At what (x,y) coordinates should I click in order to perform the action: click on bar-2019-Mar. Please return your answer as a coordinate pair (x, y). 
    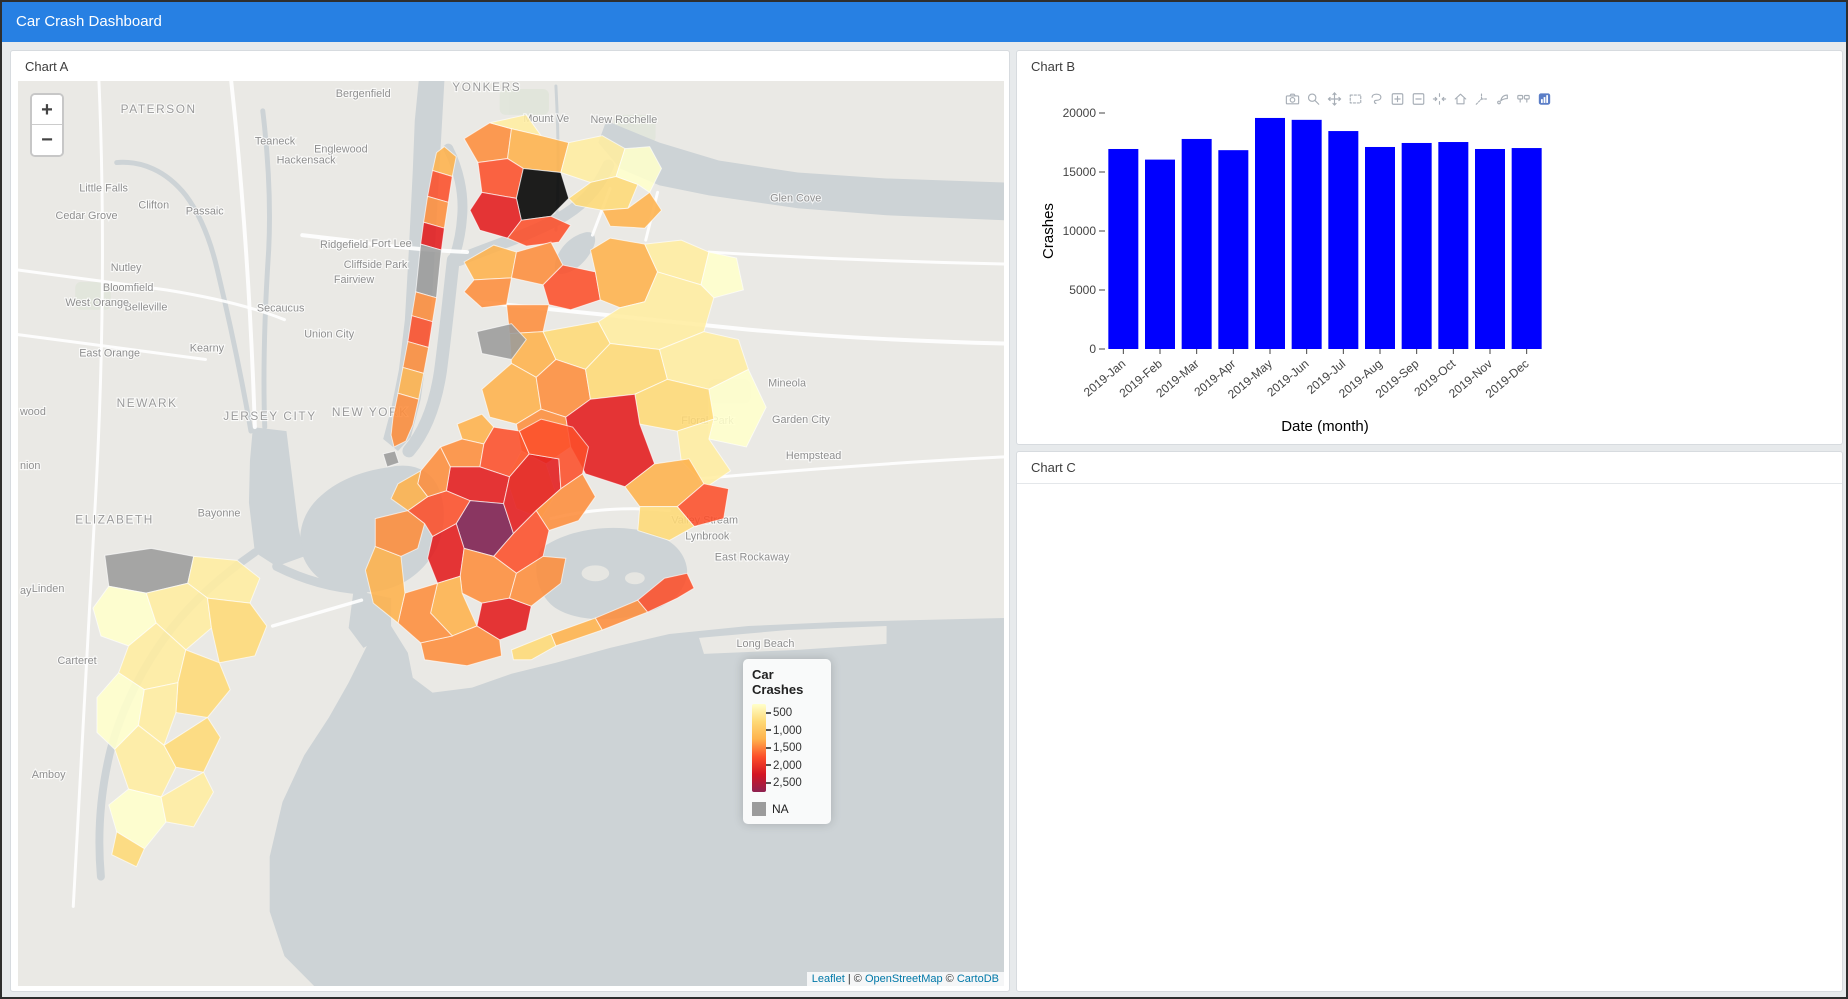
    Looking at the image, I should click on (1196, 243).